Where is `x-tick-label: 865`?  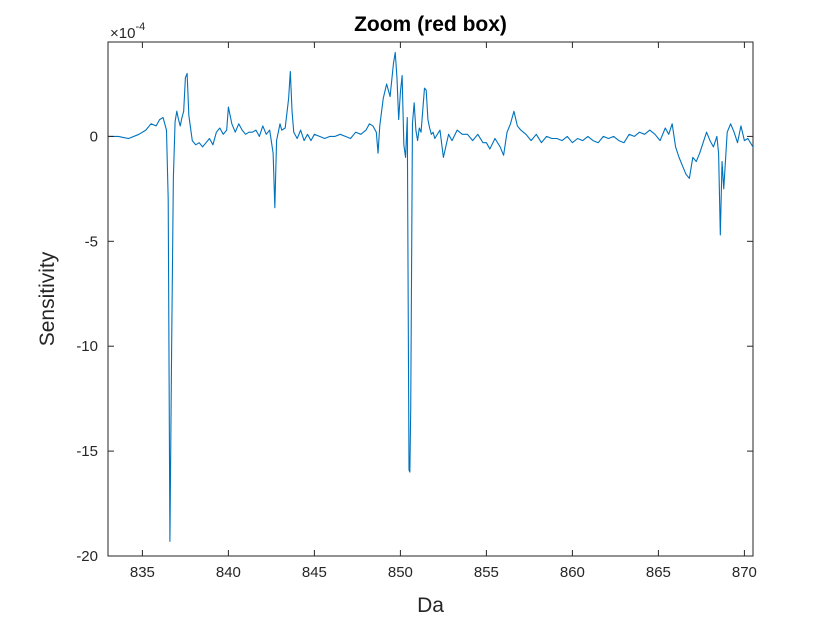
x-tick-label: 865 is located at coordinates (658, 572).